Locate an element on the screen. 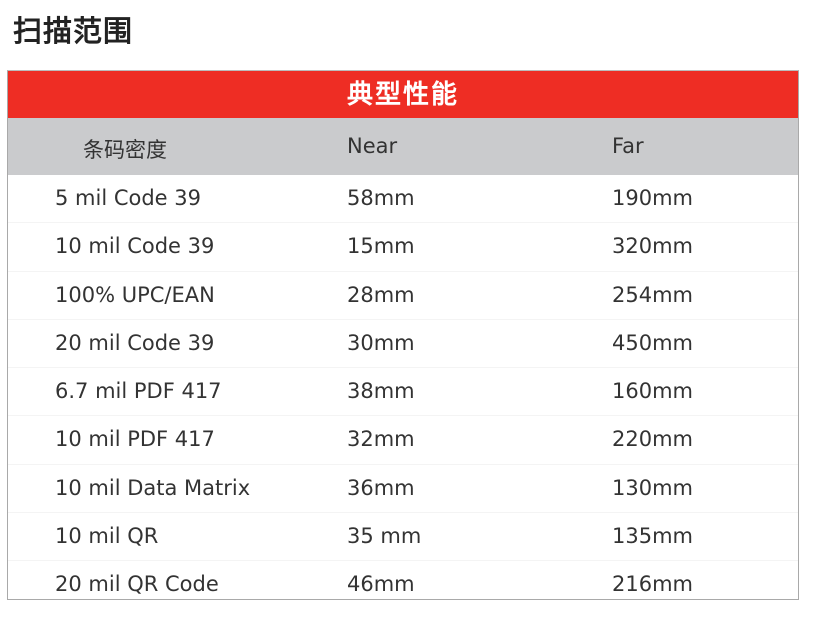 This screenshot has width=816, height=620. cell-barcode: 10 mil QR is located at coordinates (107, 536).